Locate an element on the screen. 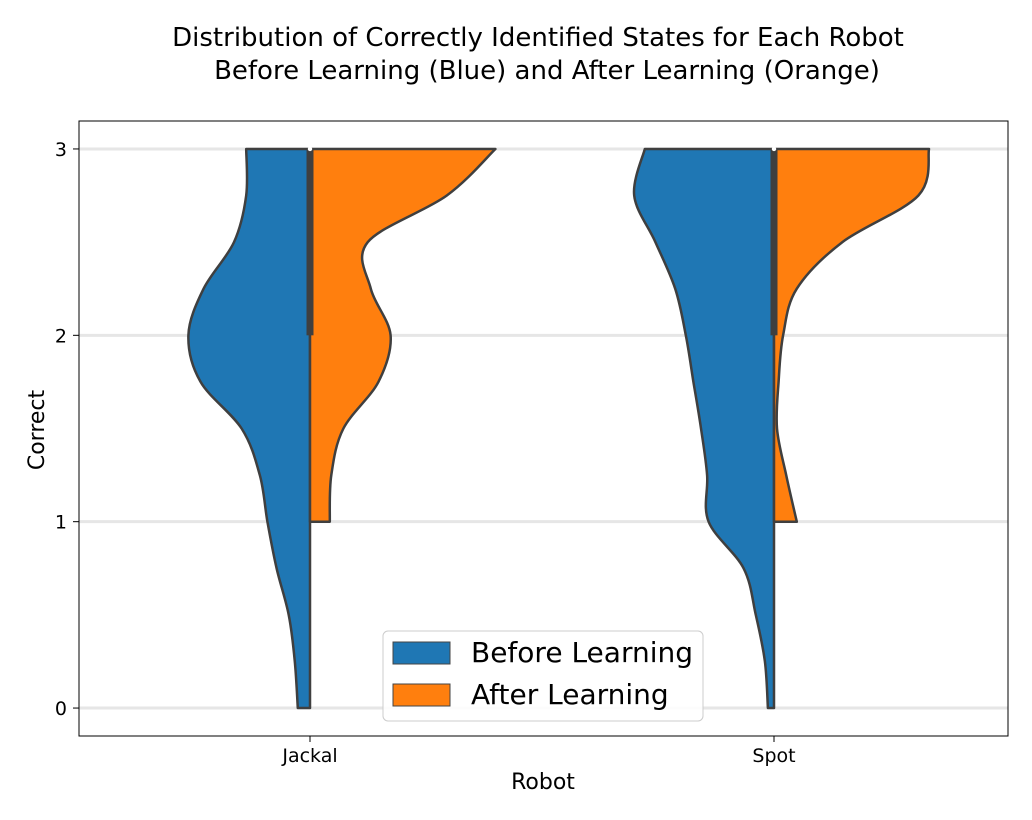 This screenshot has width=1032, height=820. legend-label-after-learning: After Learning is located at coordinates (570, 694).